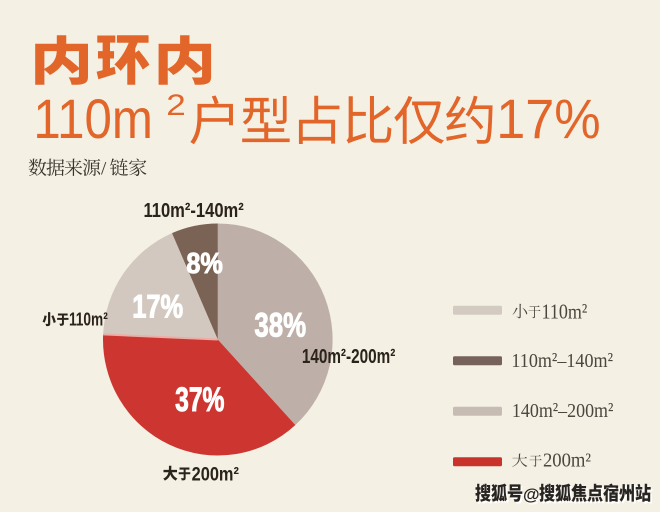  Describe the element at coordinates (280, 325) in the screenshot. I see `svg-text: 38%` at that location.